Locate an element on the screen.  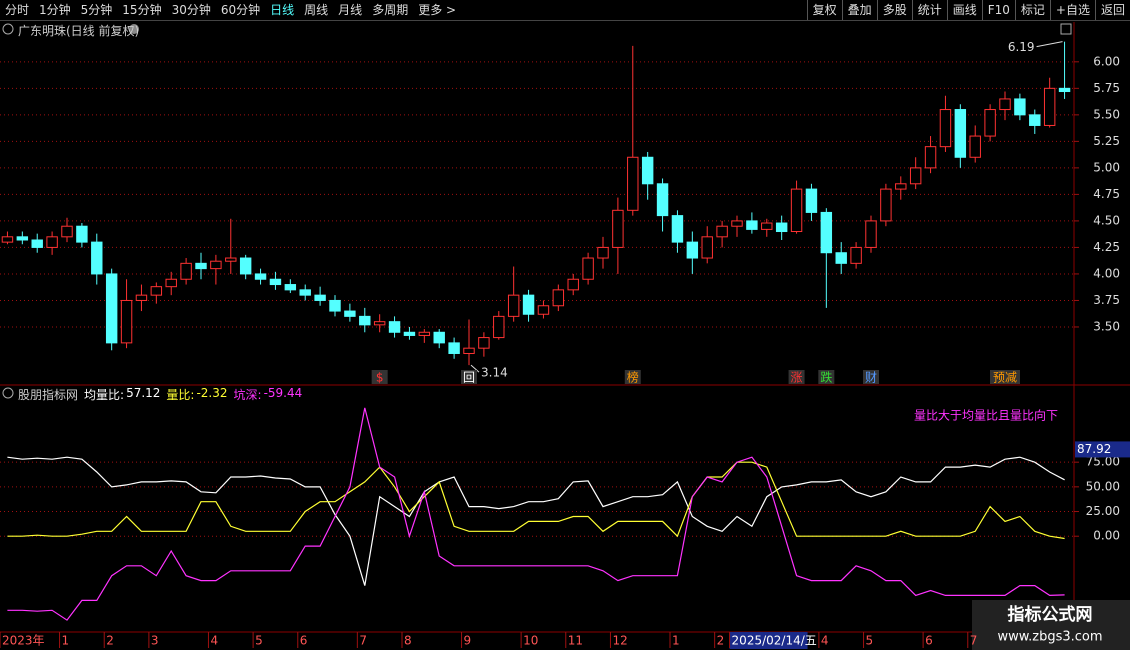
event-label: 回 is located at coordinates (469, 378).